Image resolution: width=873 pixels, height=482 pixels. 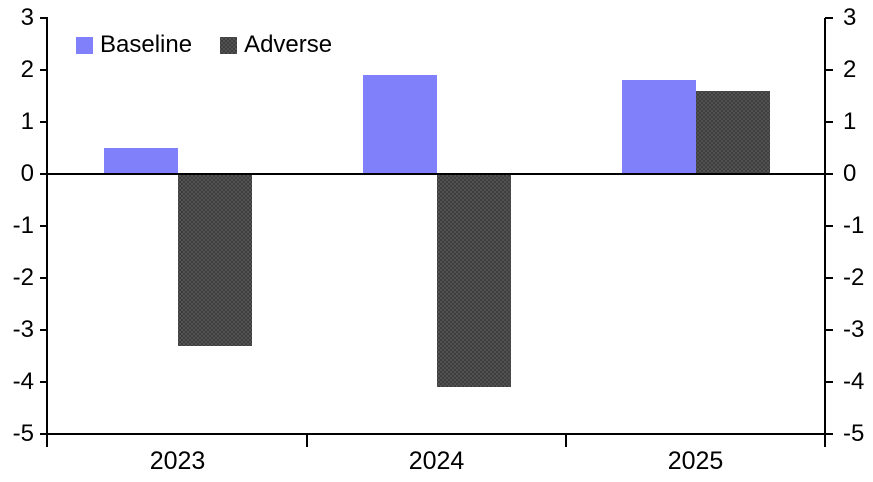 What do you see at coordinates (854, 277) in the screenshot?
I see `y-tick-label-right: -2` at bounding box center [854, 277].